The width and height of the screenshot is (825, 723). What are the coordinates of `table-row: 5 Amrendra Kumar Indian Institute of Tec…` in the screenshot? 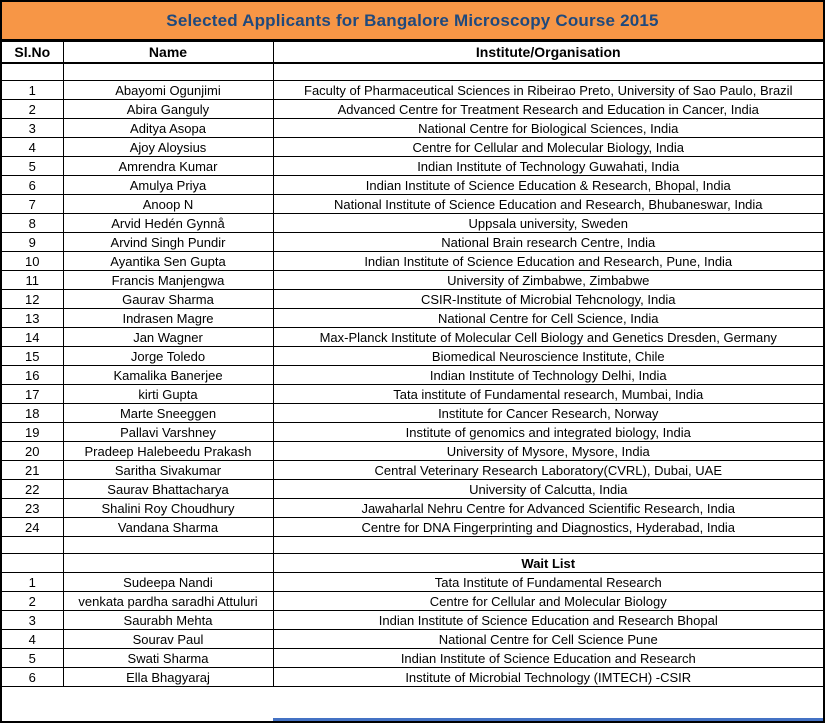 It's located at (412, 166).